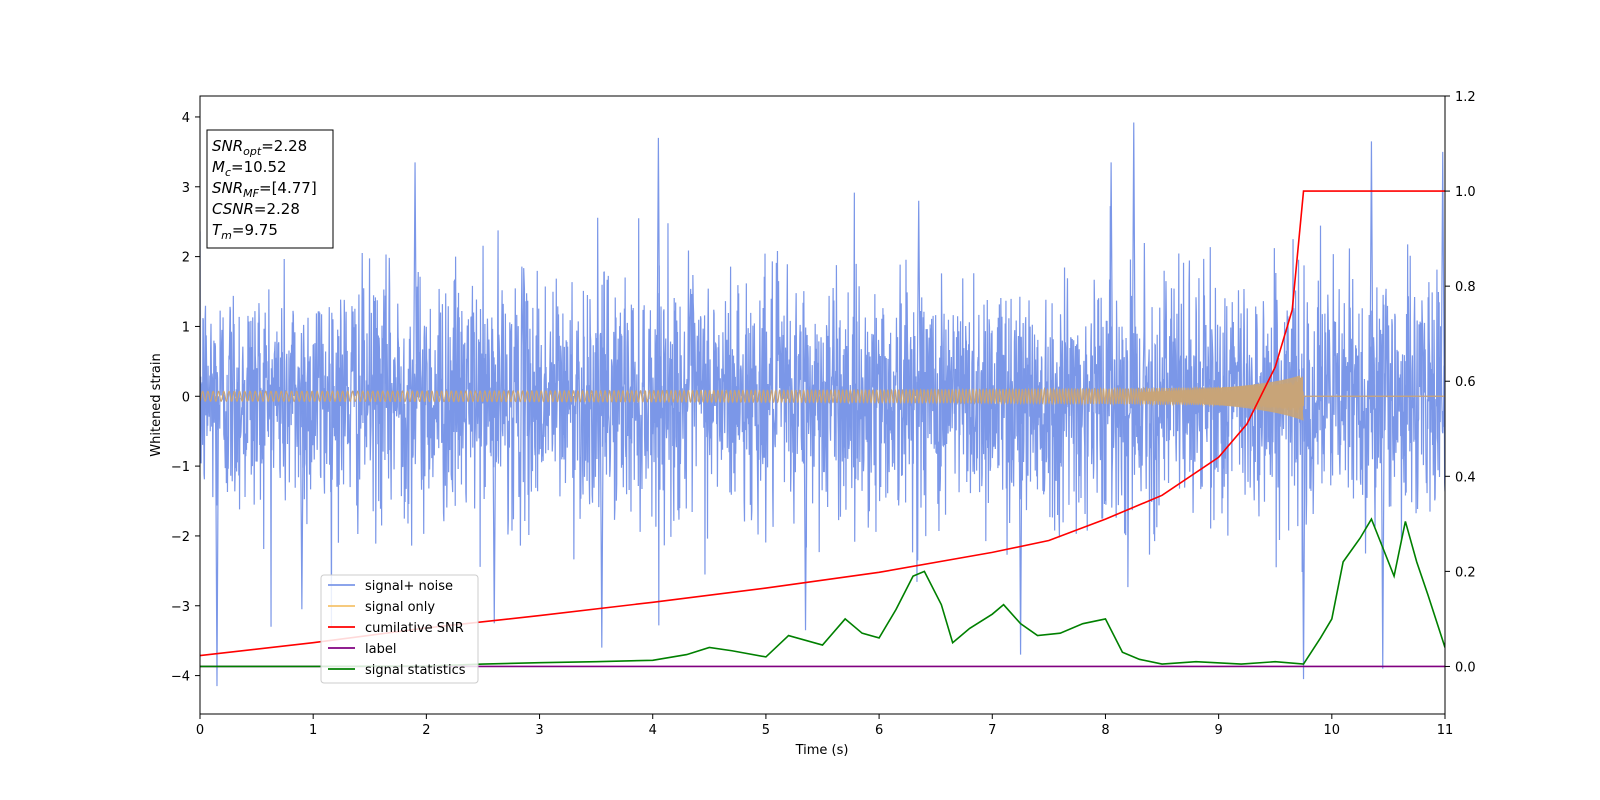  Describe the element at coordinates (879, 730) in the screenshot. I see `x-tick-label: 6` at that location.